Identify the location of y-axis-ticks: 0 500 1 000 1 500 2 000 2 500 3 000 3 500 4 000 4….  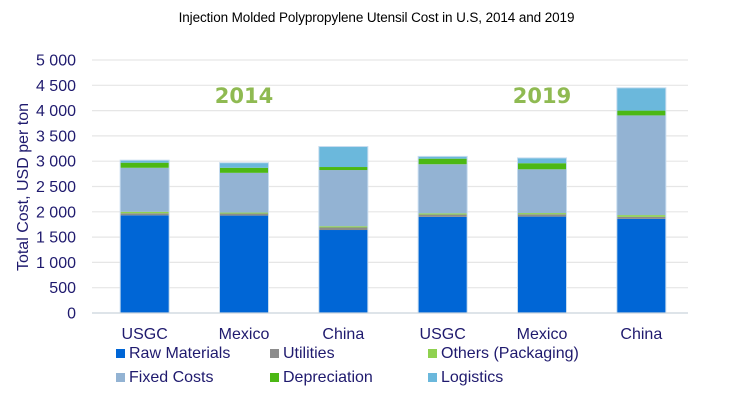
(56, 188).